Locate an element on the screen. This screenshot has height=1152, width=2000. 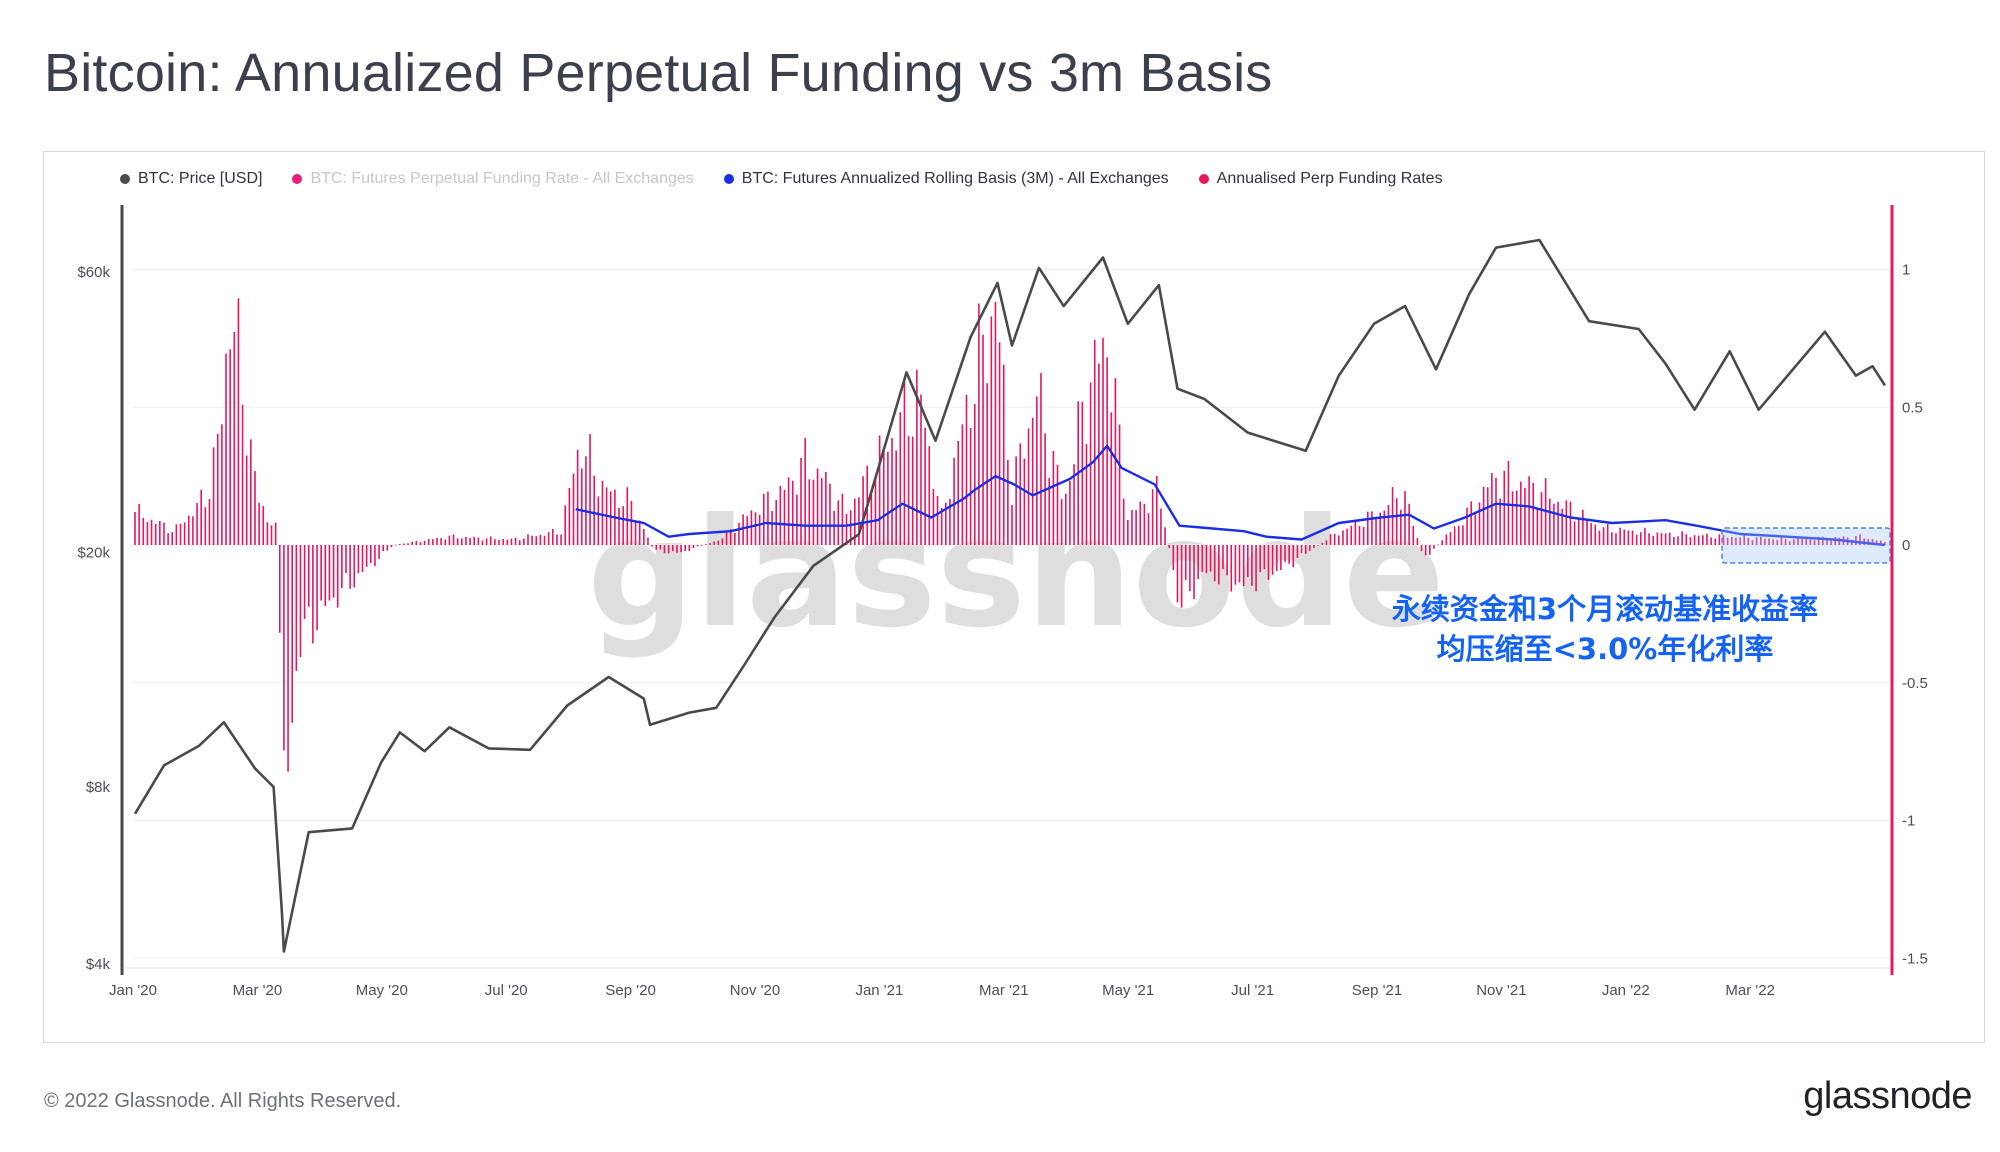
y-tick-right: -0.5 is located at coordinates (1915, 683).